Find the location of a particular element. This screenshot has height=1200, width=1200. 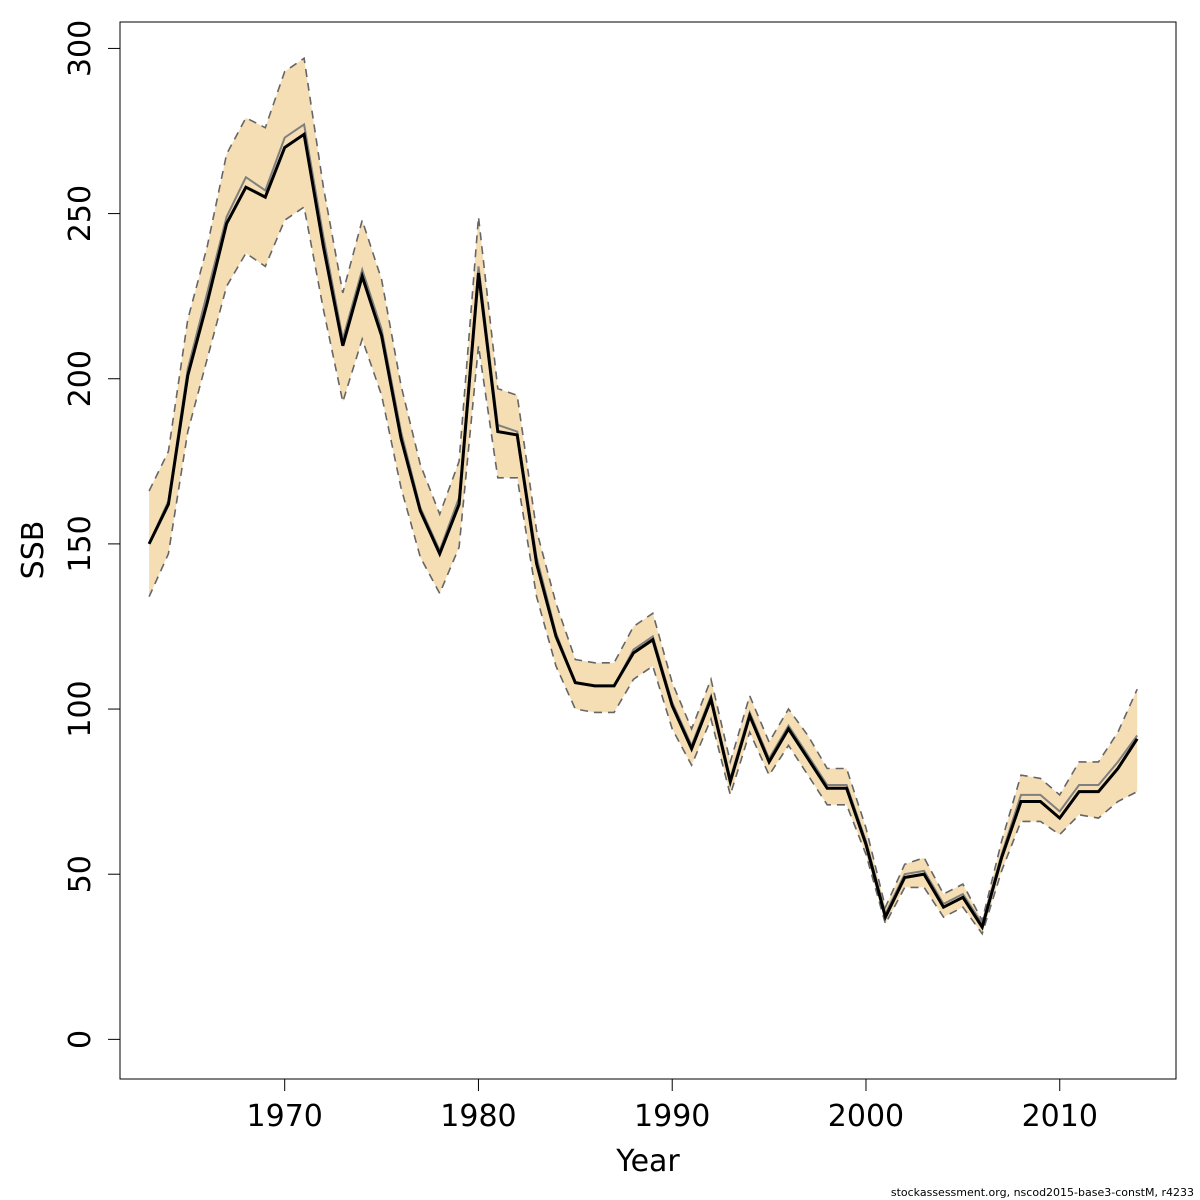

x-axis: 1970 1980 1990 2000 2010 is located at coordinates (672, 1106).